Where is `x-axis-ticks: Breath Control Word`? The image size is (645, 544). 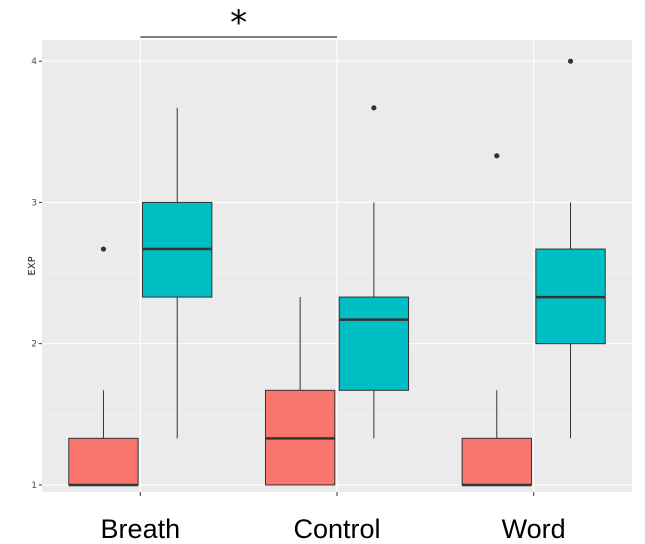 x-axis-ticks: Breath Control Word is located at coordinates (333, 518).